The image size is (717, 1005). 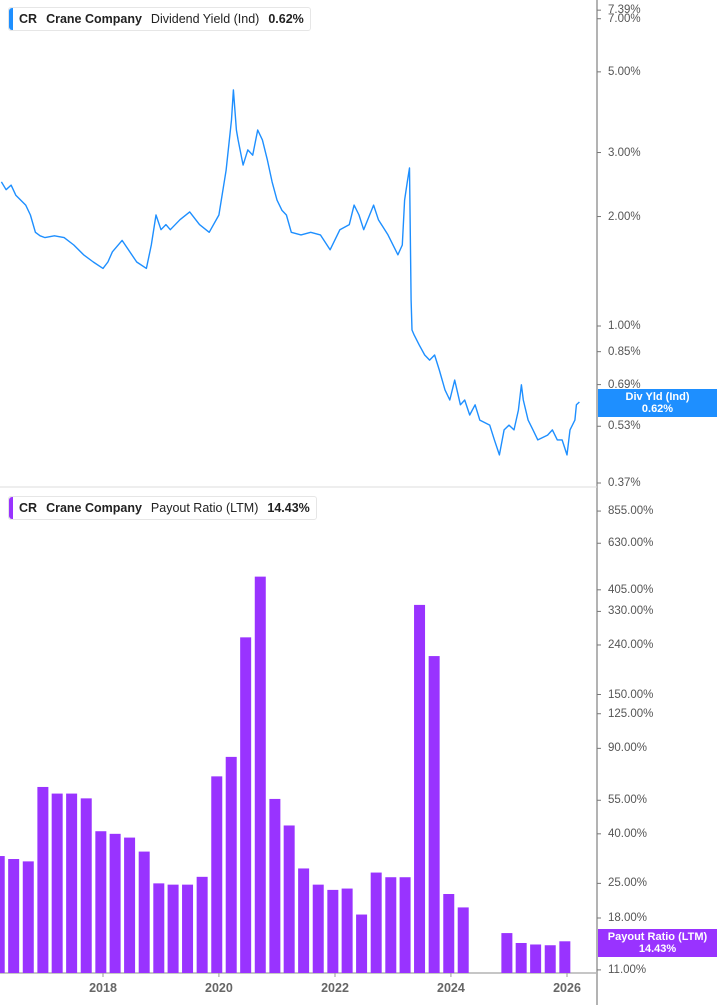 What do you see at coordinates (624, 483) in the screenshot?
I see `yield-axis-tick-label: 0.37%` at bounding box center [624, 483].